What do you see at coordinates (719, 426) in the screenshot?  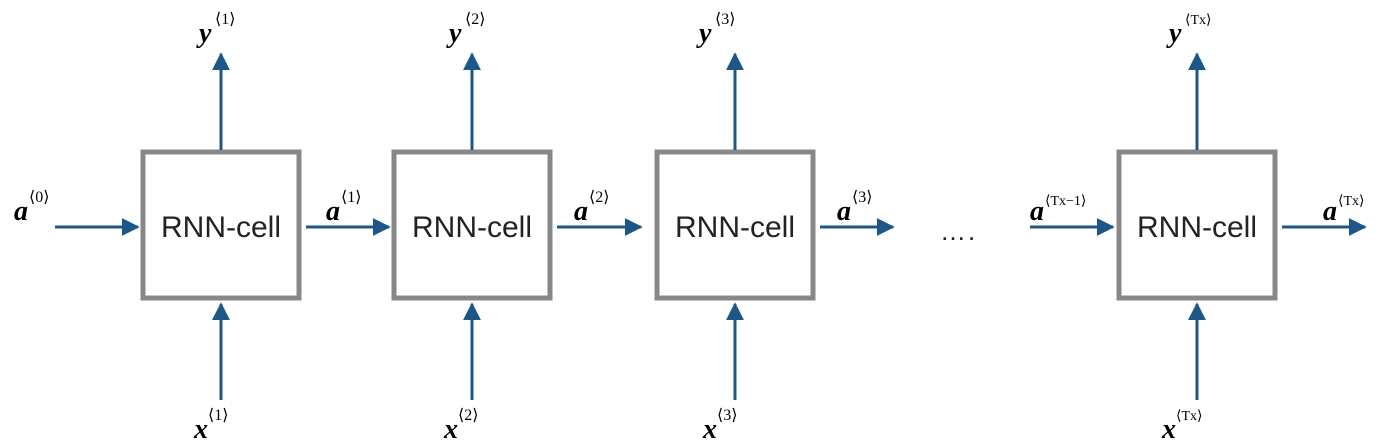 I see `input-label-x3: x ⟨3⟩` at bounding box center [719, 426].